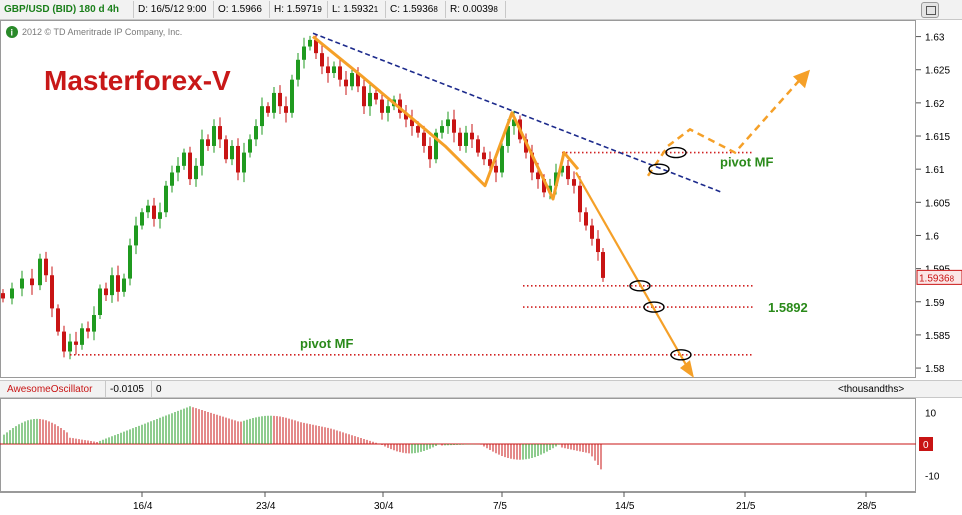  I want to click on restore-button, so click(930, 10).